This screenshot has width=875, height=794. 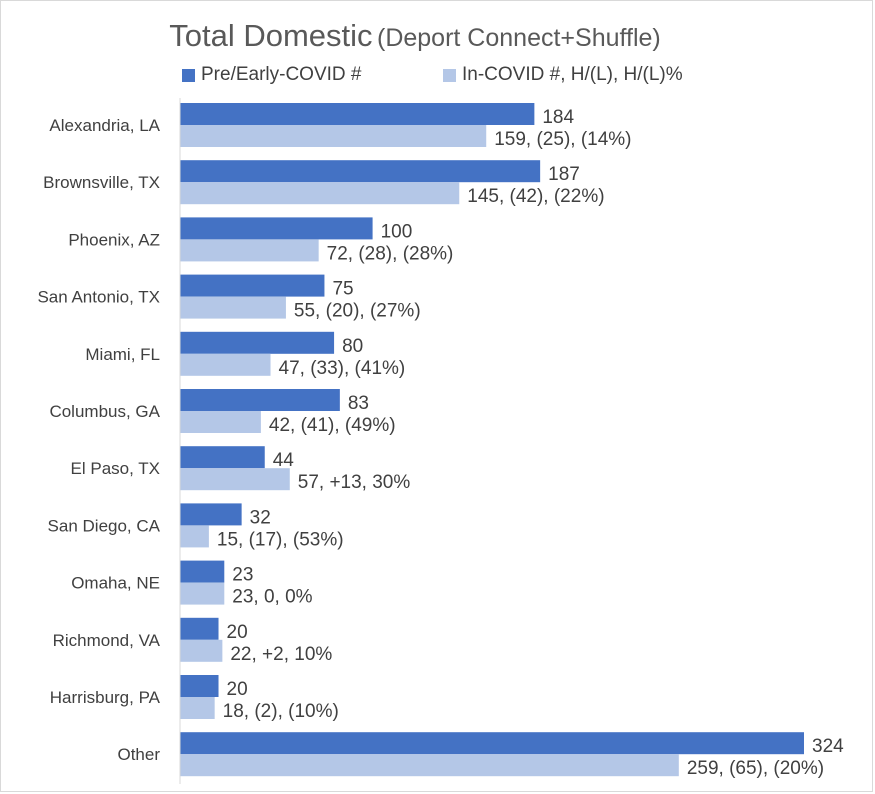 I want to click on bar-in-covid-alexandria-la, so click(x=333, y=136).